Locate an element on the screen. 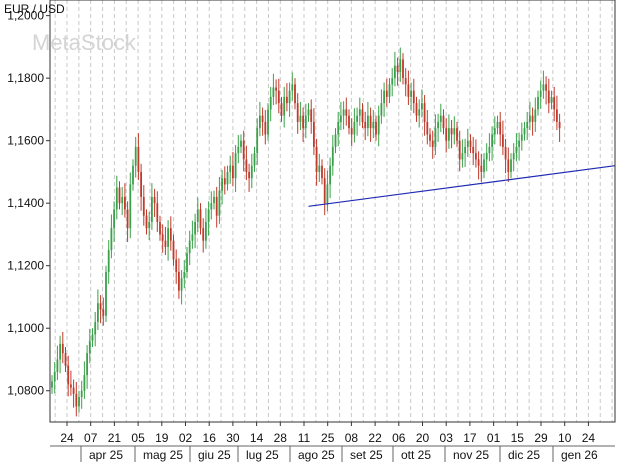  x-tick-label: 08 is located at coordinates (352, 438).